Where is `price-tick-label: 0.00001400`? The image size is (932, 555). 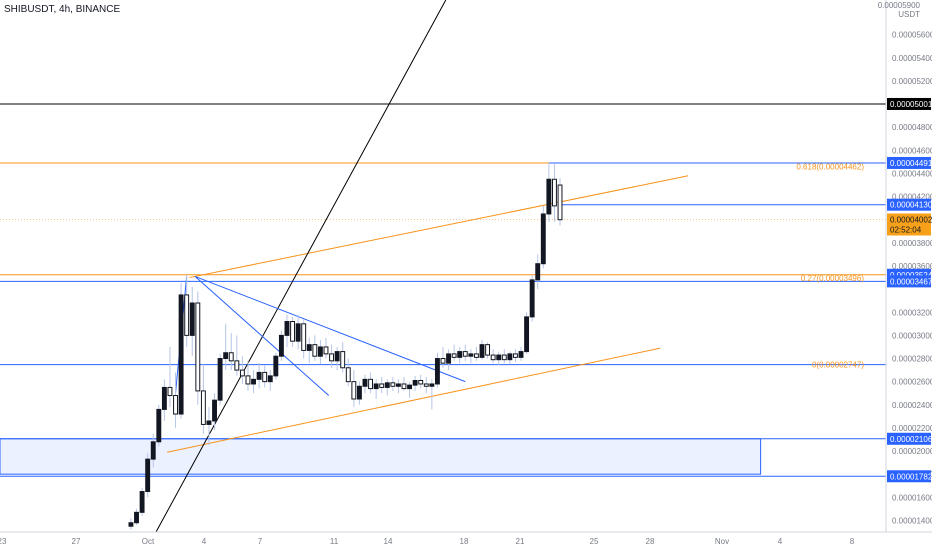 price-tick-label: 0.00001400 is located at coordinates (912, 520).